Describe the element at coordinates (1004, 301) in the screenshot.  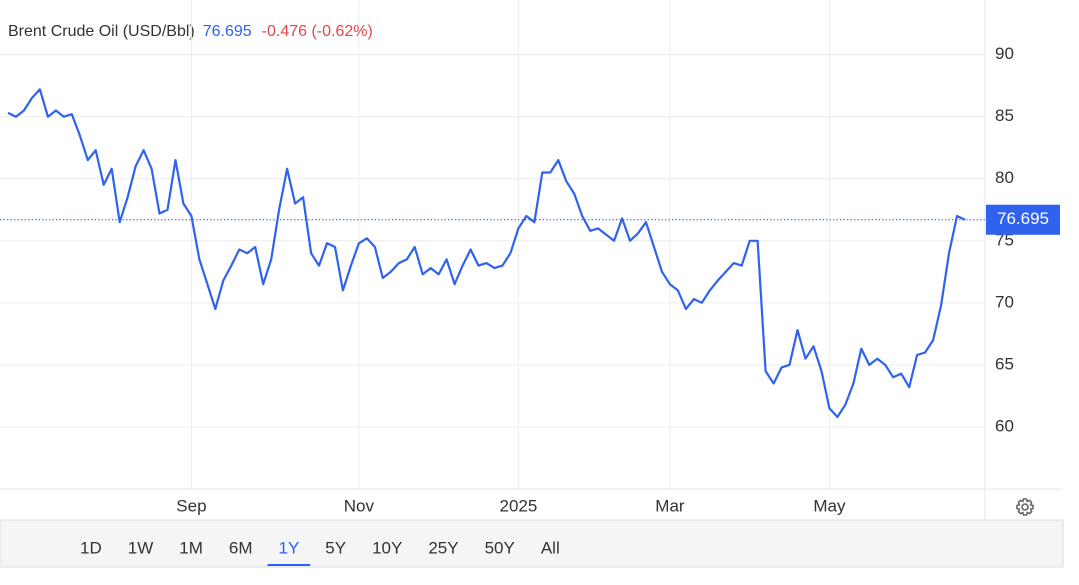
I see `y-tick-label: 70` at that location.